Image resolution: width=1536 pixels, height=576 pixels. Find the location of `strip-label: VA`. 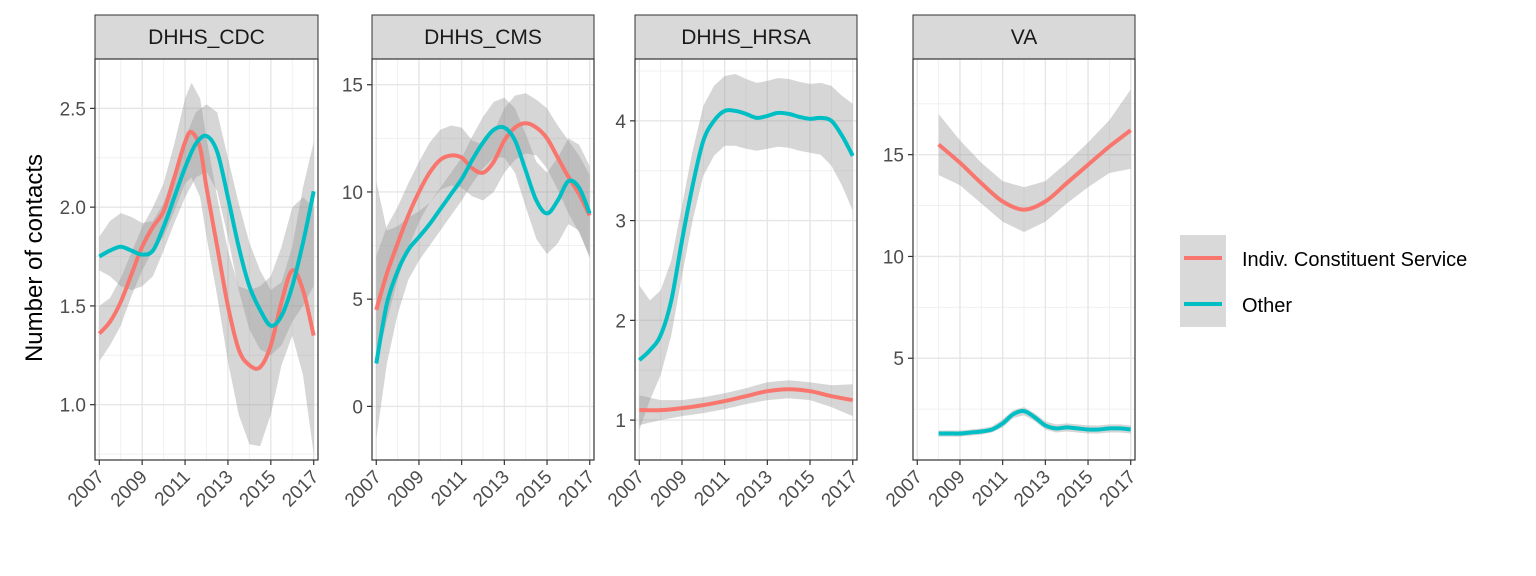

strip-label: VA is located at coordinates (1024, 37).